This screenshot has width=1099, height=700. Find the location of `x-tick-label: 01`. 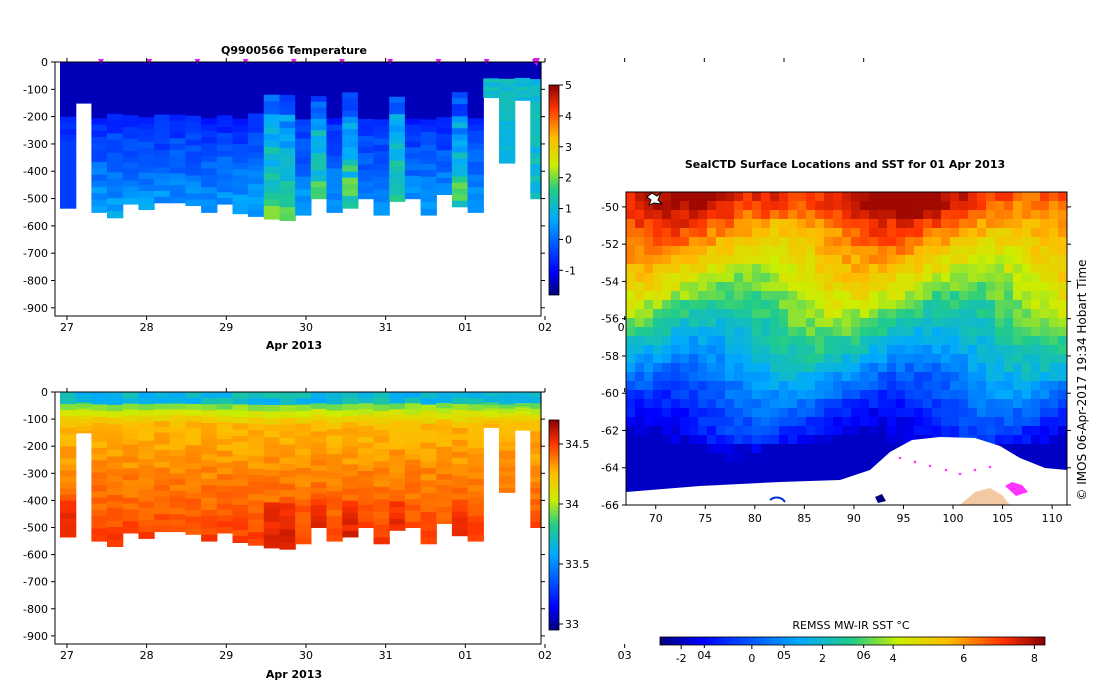

x-tick-label: 01 is located at coordinates (465, 327).